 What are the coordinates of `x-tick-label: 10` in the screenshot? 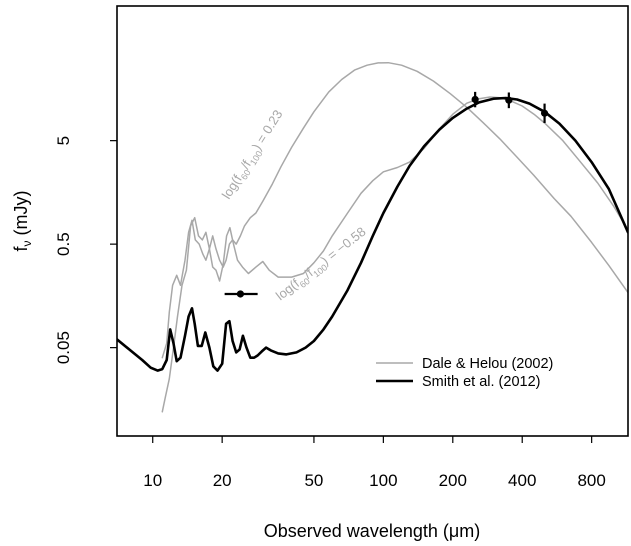 It's located at (152, 480).